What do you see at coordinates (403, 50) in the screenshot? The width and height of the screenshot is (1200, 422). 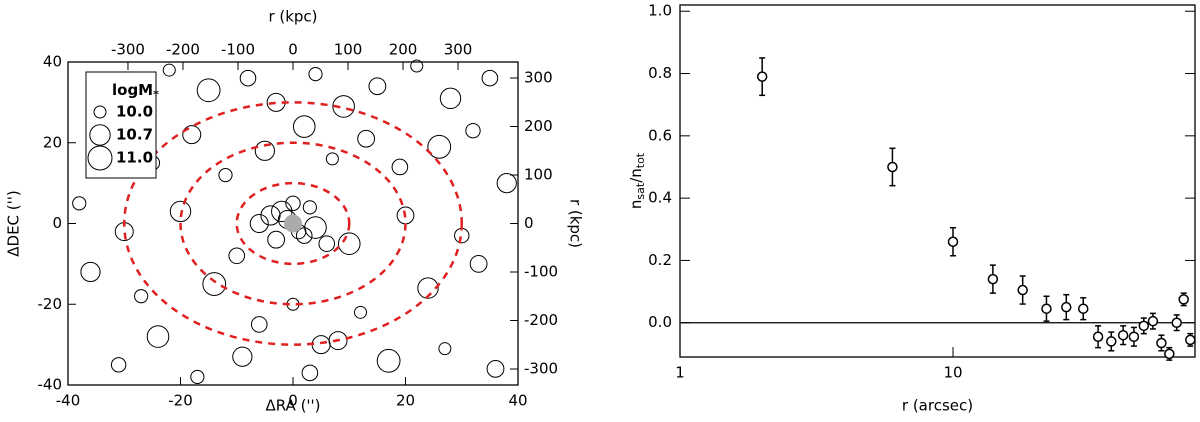 I see `x2-tick-label: 200` at bounding box center [403, 50].